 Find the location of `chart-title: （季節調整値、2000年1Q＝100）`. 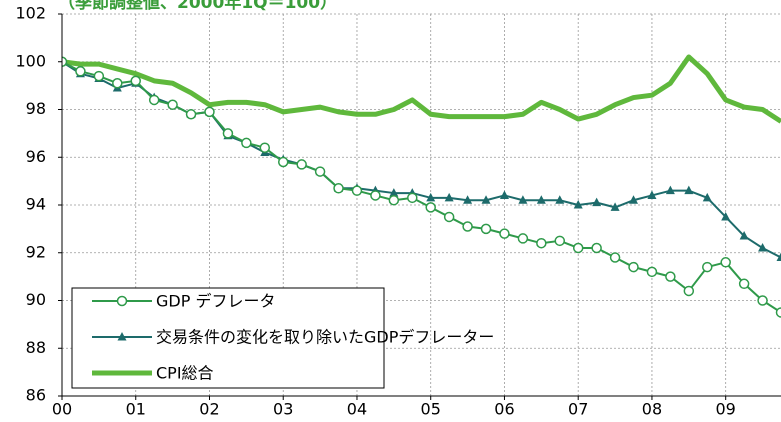

chart-title: （季節調整値、2000年1Q＝100） is located at coordinates (197, 6).